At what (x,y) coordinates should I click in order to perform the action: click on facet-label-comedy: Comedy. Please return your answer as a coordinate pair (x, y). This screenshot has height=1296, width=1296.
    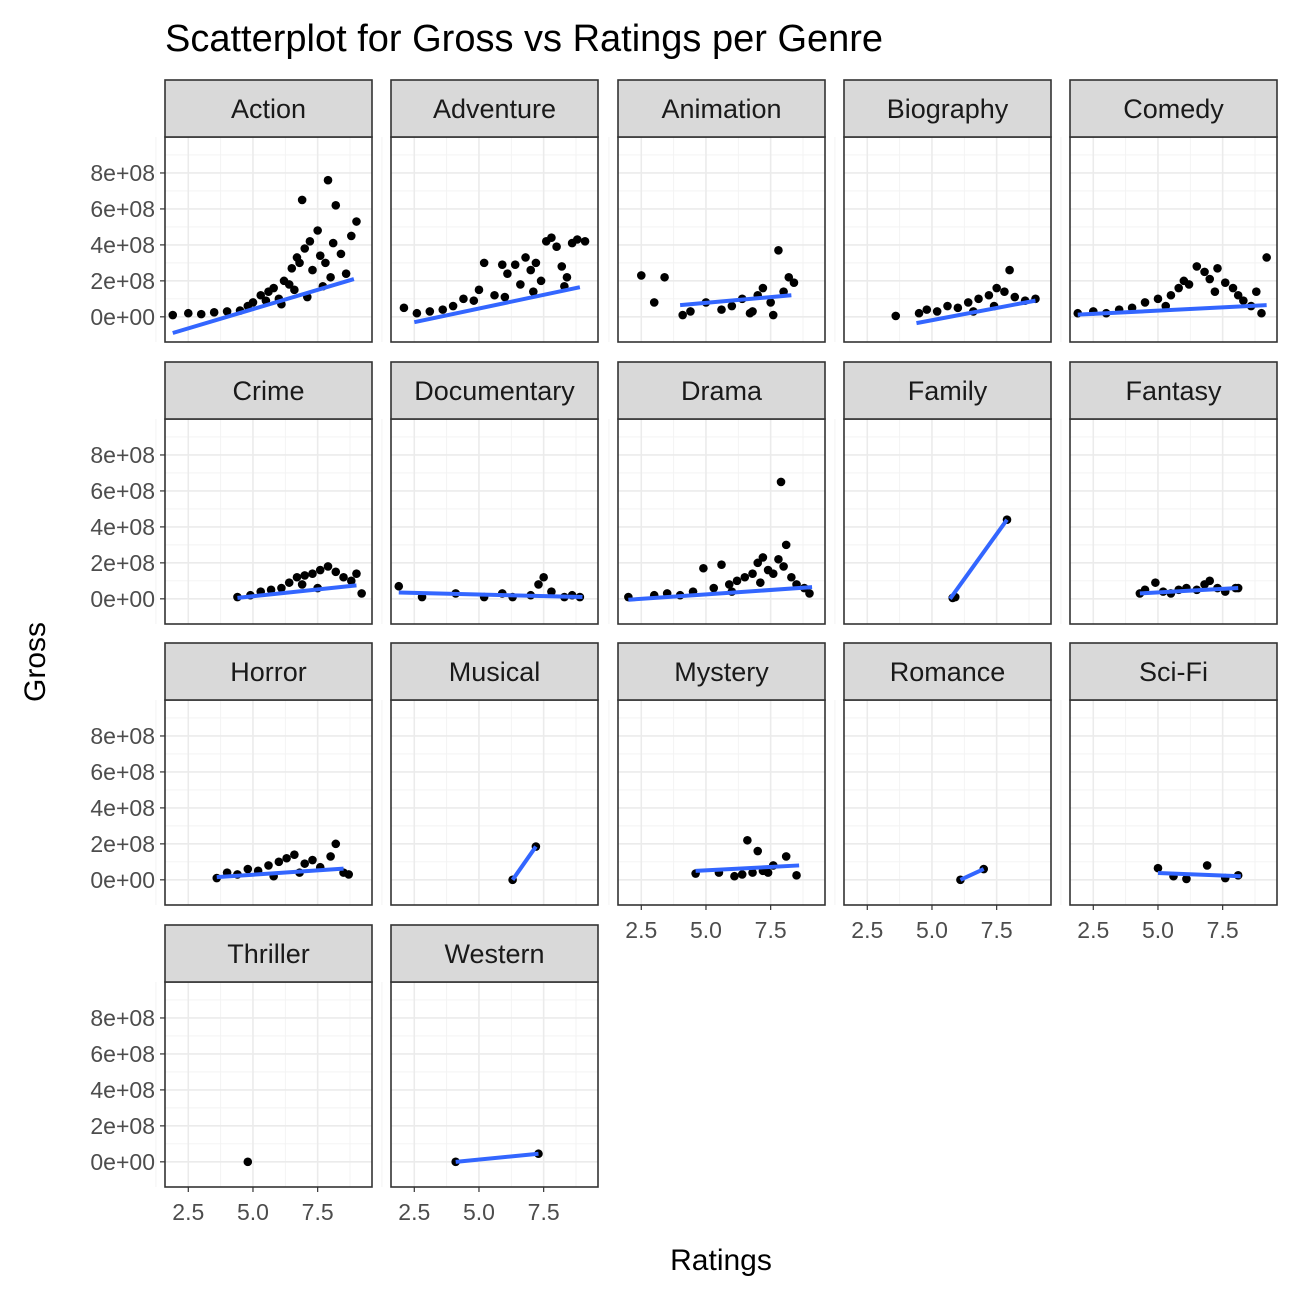
    Looking at the image, I should click on (1173, 109).